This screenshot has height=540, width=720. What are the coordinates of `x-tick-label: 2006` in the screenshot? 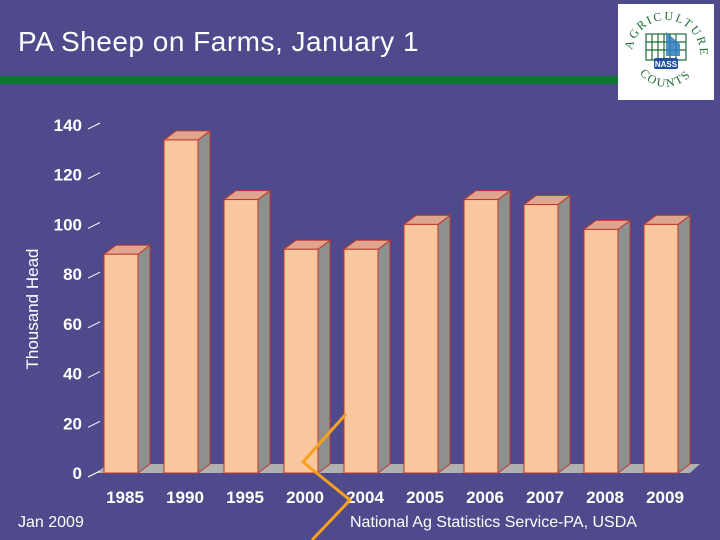 It's located at (485, 497).